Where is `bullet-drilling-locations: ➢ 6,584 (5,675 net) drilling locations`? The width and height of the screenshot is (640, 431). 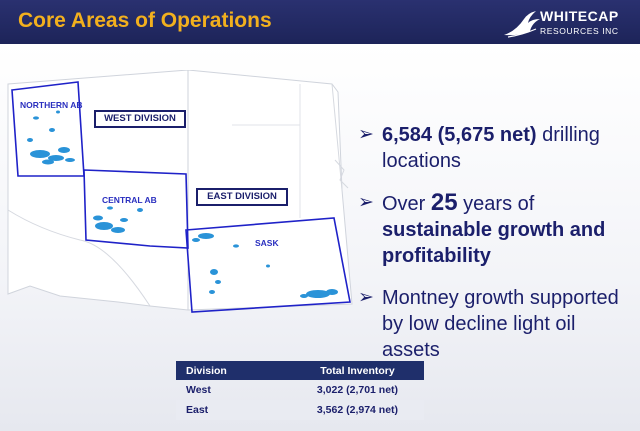 bullet-drilling-locations: ➢ 6,584 (5,675 net) drilling locations is located at coordinates (498, 148).